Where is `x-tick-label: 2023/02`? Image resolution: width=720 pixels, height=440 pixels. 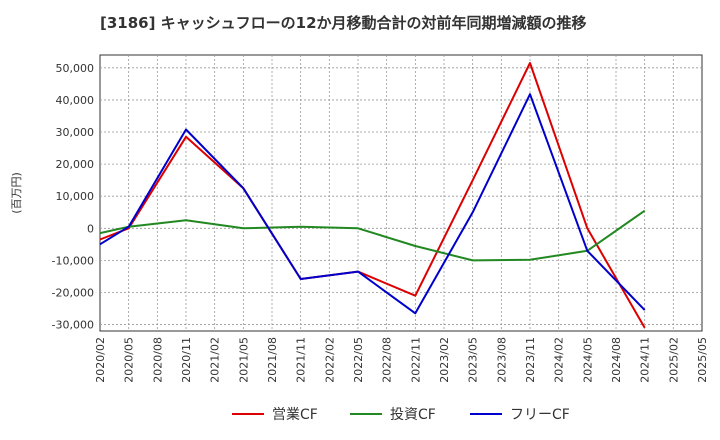 x-tick-label: 2023/02 is located at coordinates (444, 360).